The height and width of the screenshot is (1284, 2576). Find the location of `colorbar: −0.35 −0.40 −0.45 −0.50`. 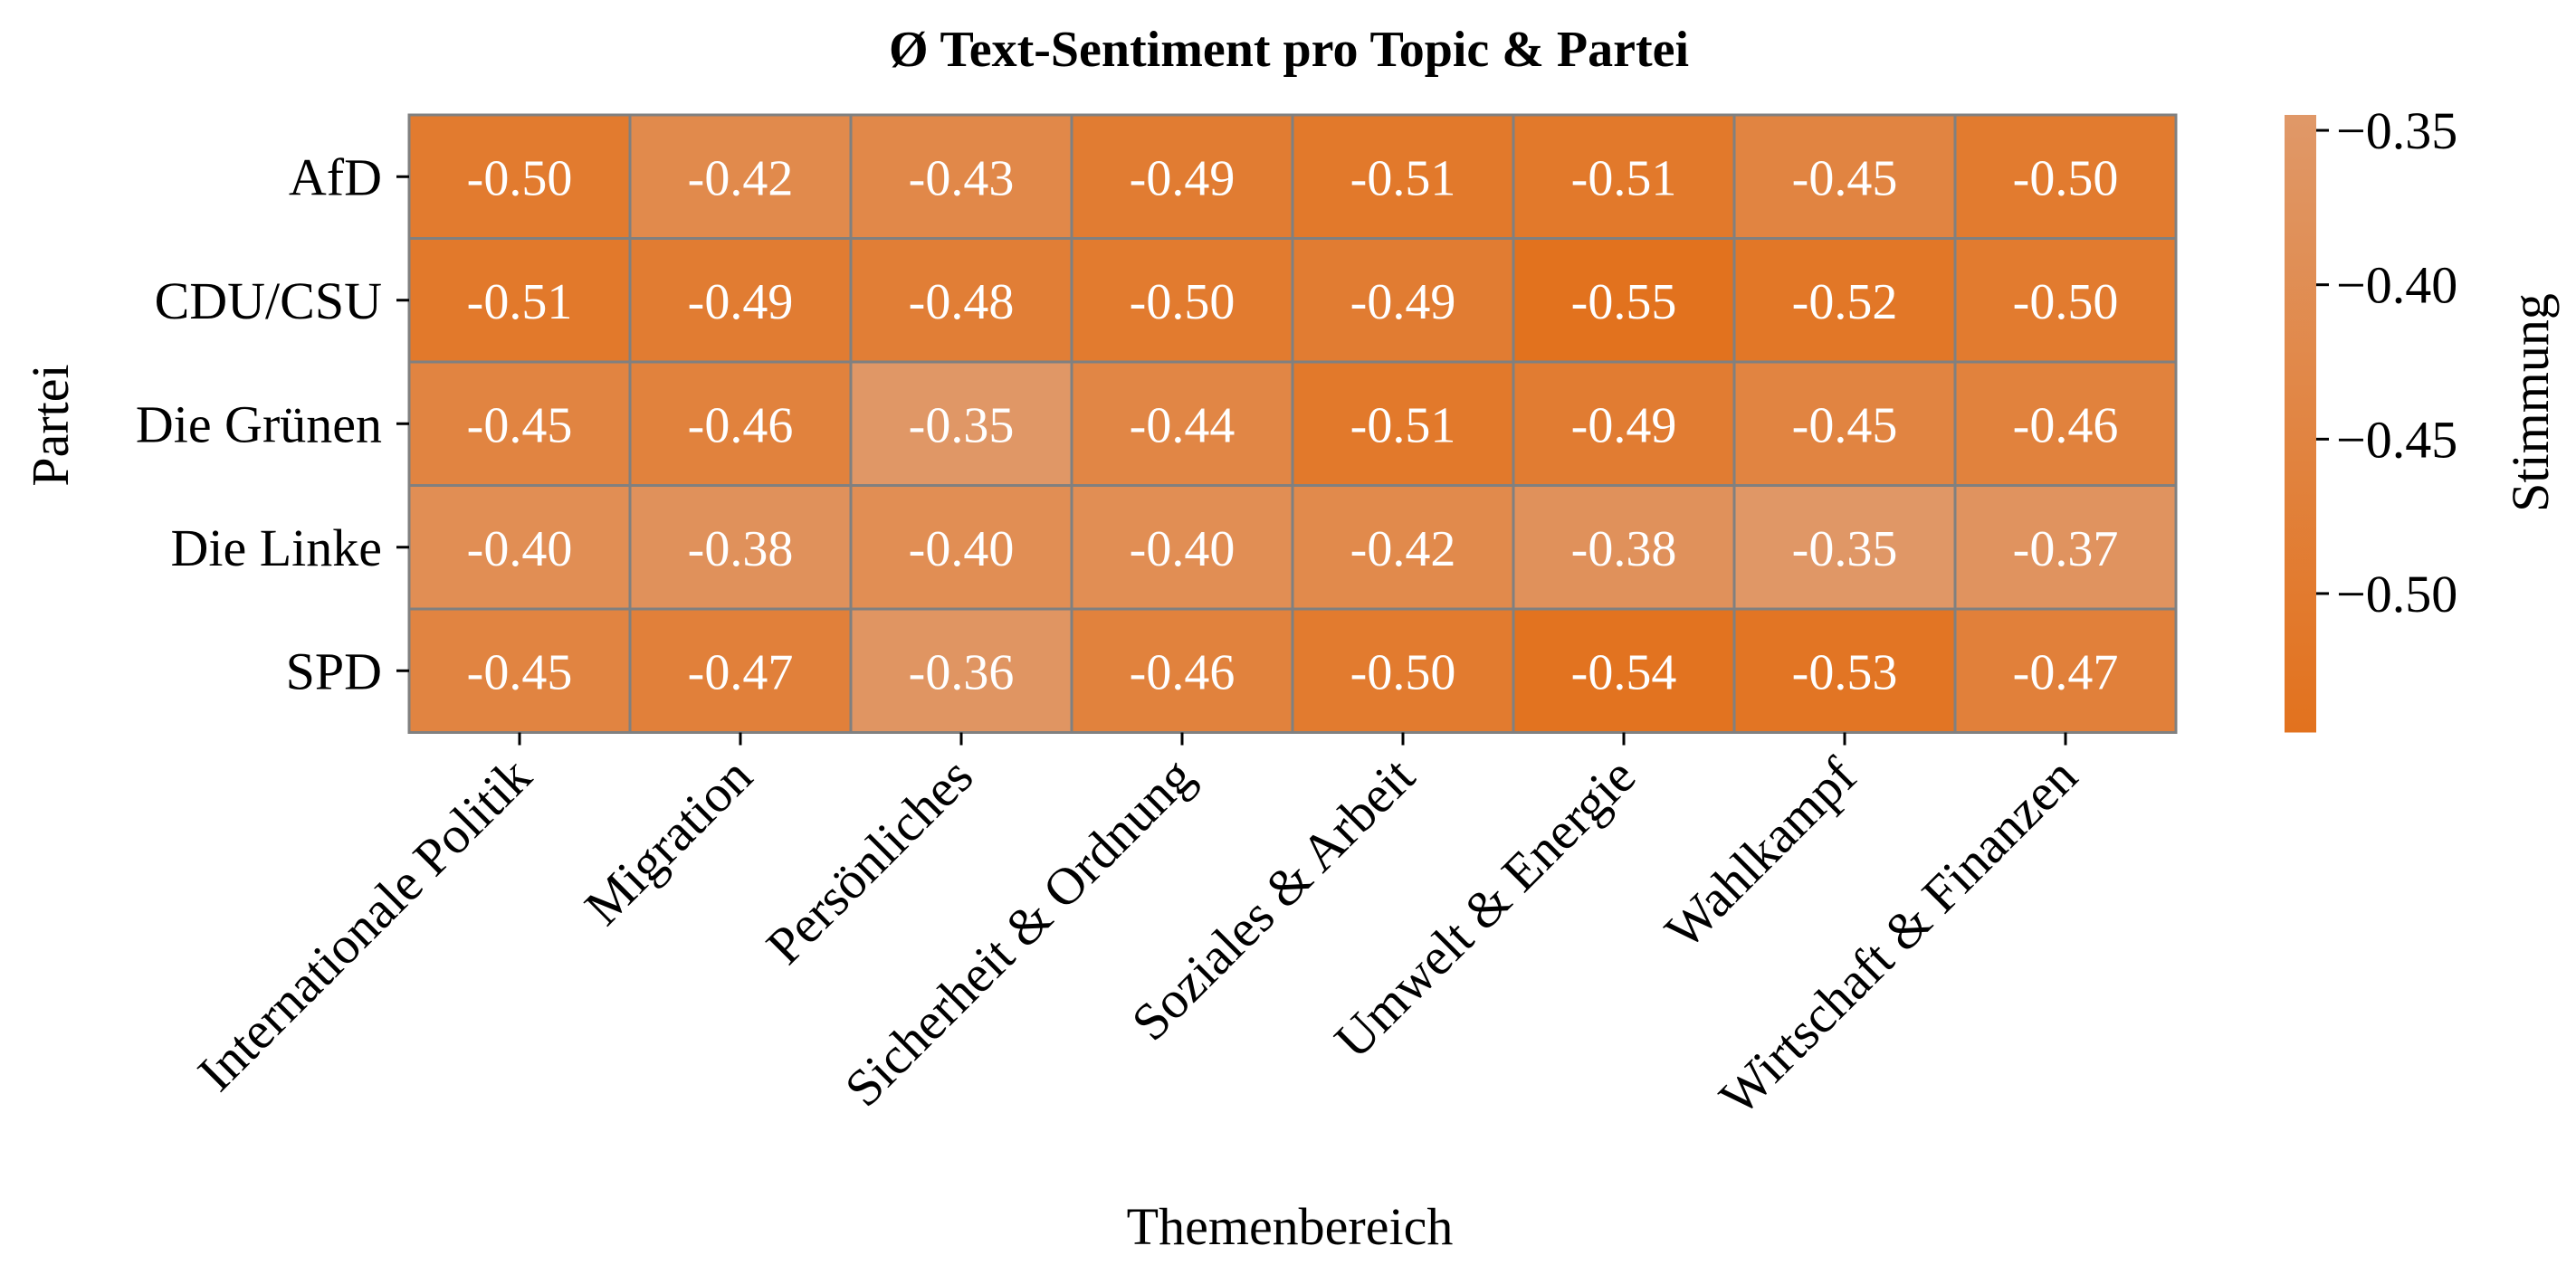

colorbar: −0.35 −0.40 −0.45 −0.50 is located at coordinates (2371, 417).